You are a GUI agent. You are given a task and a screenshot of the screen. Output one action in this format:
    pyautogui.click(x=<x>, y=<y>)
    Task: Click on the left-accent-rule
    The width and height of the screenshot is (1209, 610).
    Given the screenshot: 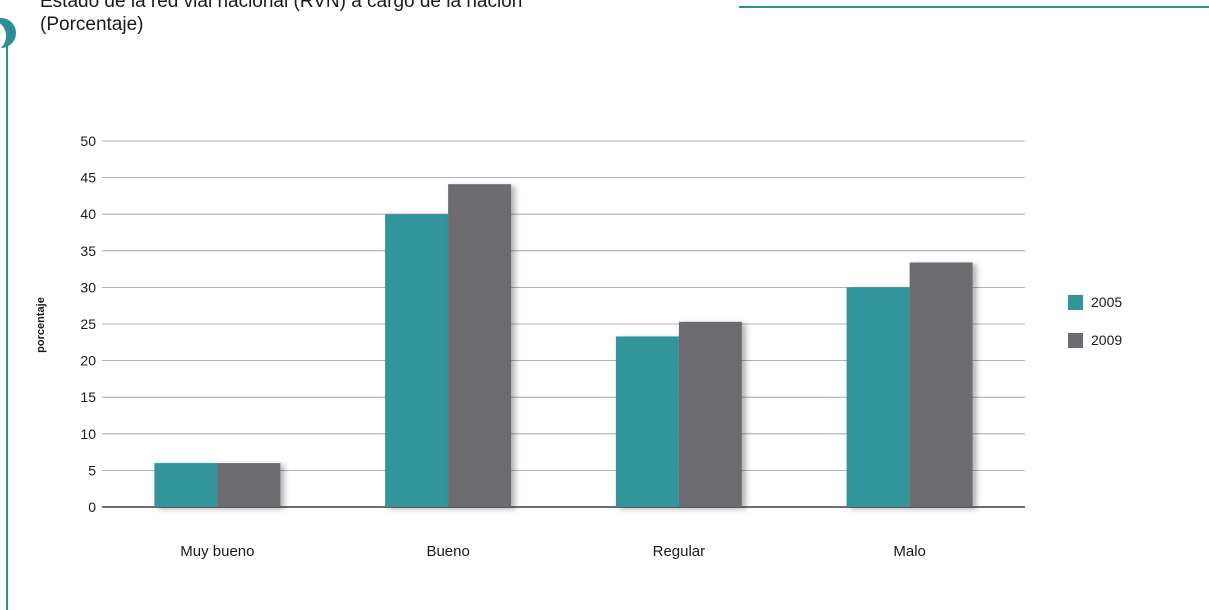 What is the action you would take?
    pyautogui.click(x=7, y=322)
    